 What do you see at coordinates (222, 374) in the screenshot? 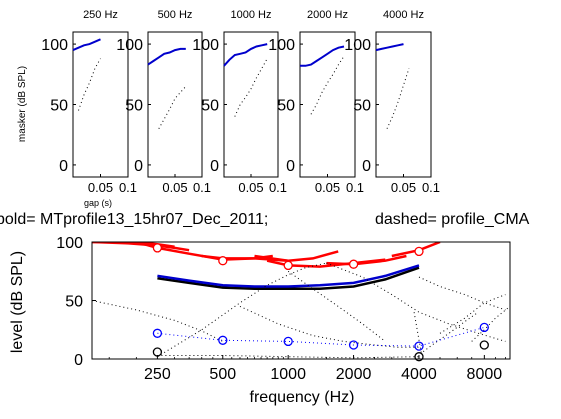
I see `profile-xtick-label: 500` at bounding box center [222, 374].